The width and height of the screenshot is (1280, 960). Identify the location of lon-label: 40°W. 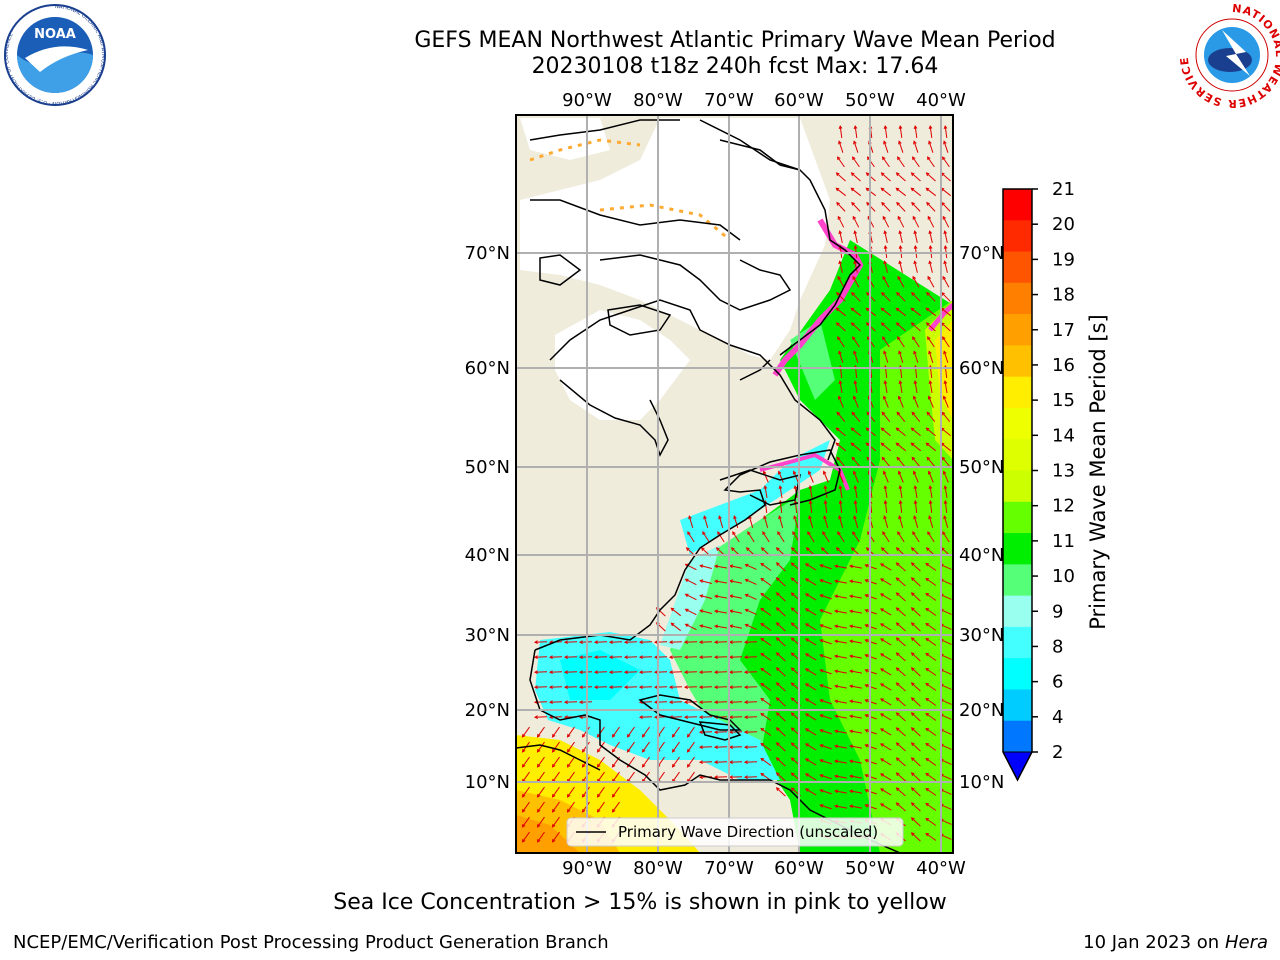
(941, 868).